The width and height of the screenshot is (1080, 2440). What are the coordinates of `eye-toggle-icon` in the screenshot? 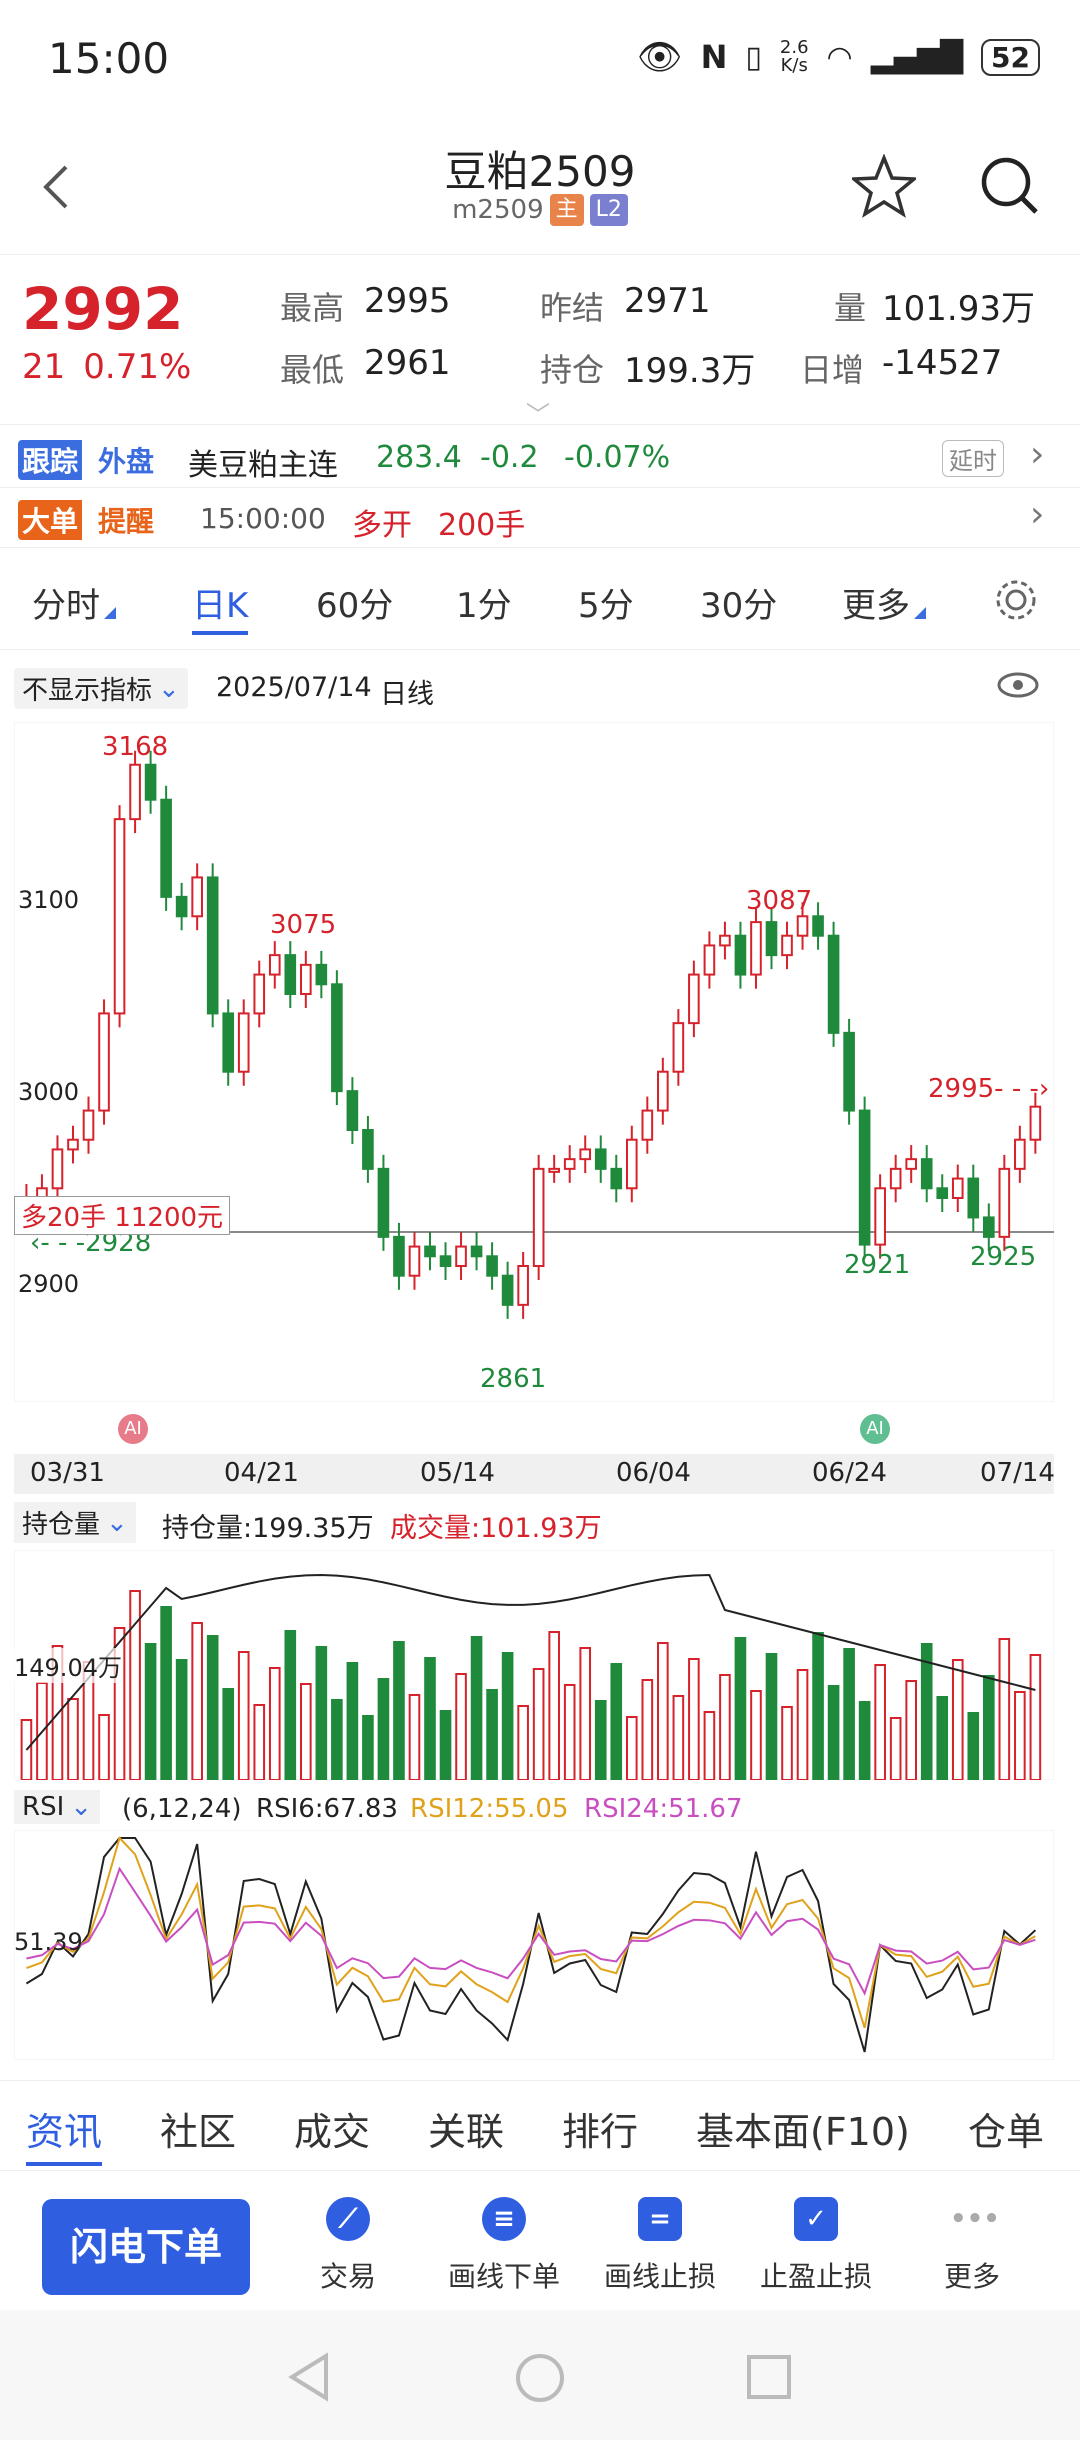 It's located at (1018, 685).